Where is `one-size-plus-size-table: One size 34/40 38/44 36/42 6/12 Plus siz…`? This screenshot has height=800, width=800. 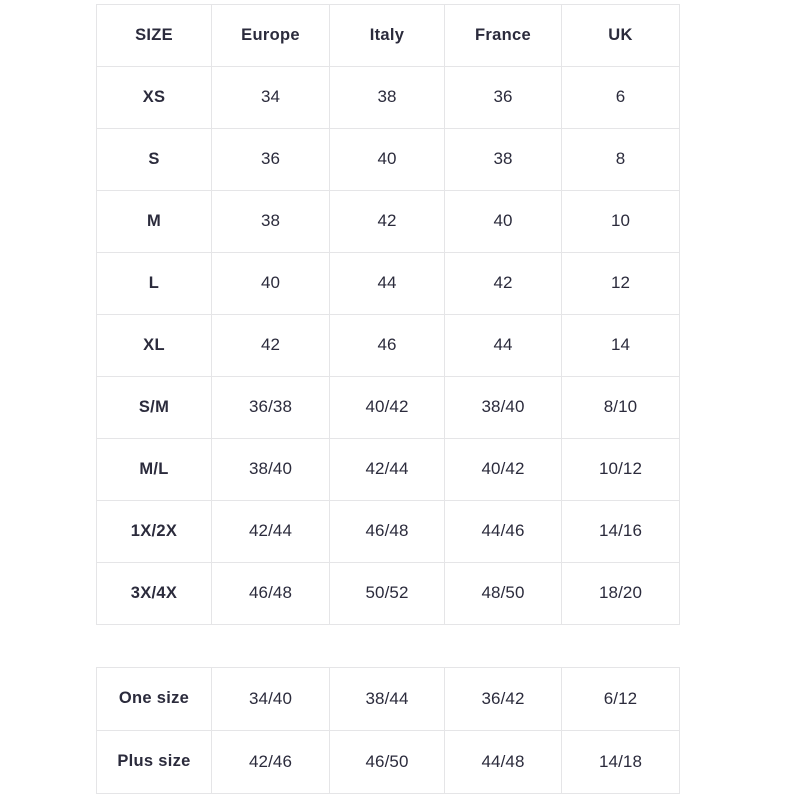
one-size-plus-size-table: One size 34/40 38/44 36/42 6/12 Plus siz… is located at coordinates (388, 730).